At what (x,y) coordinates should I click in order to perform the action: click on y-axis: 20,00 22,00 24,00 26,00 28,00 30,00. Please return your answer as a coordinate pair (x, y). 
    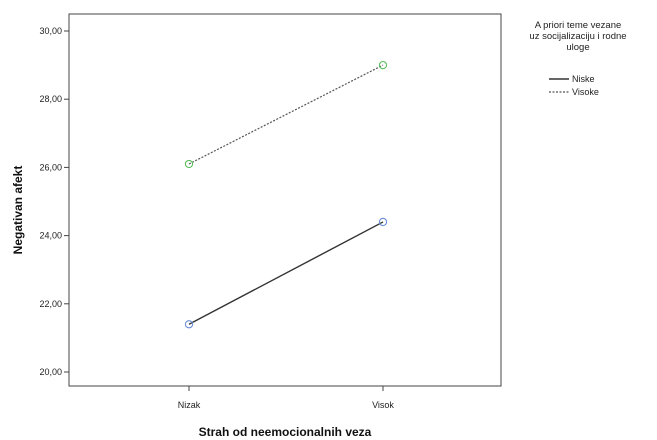
    Looking at the image, I should click on (54, 201).